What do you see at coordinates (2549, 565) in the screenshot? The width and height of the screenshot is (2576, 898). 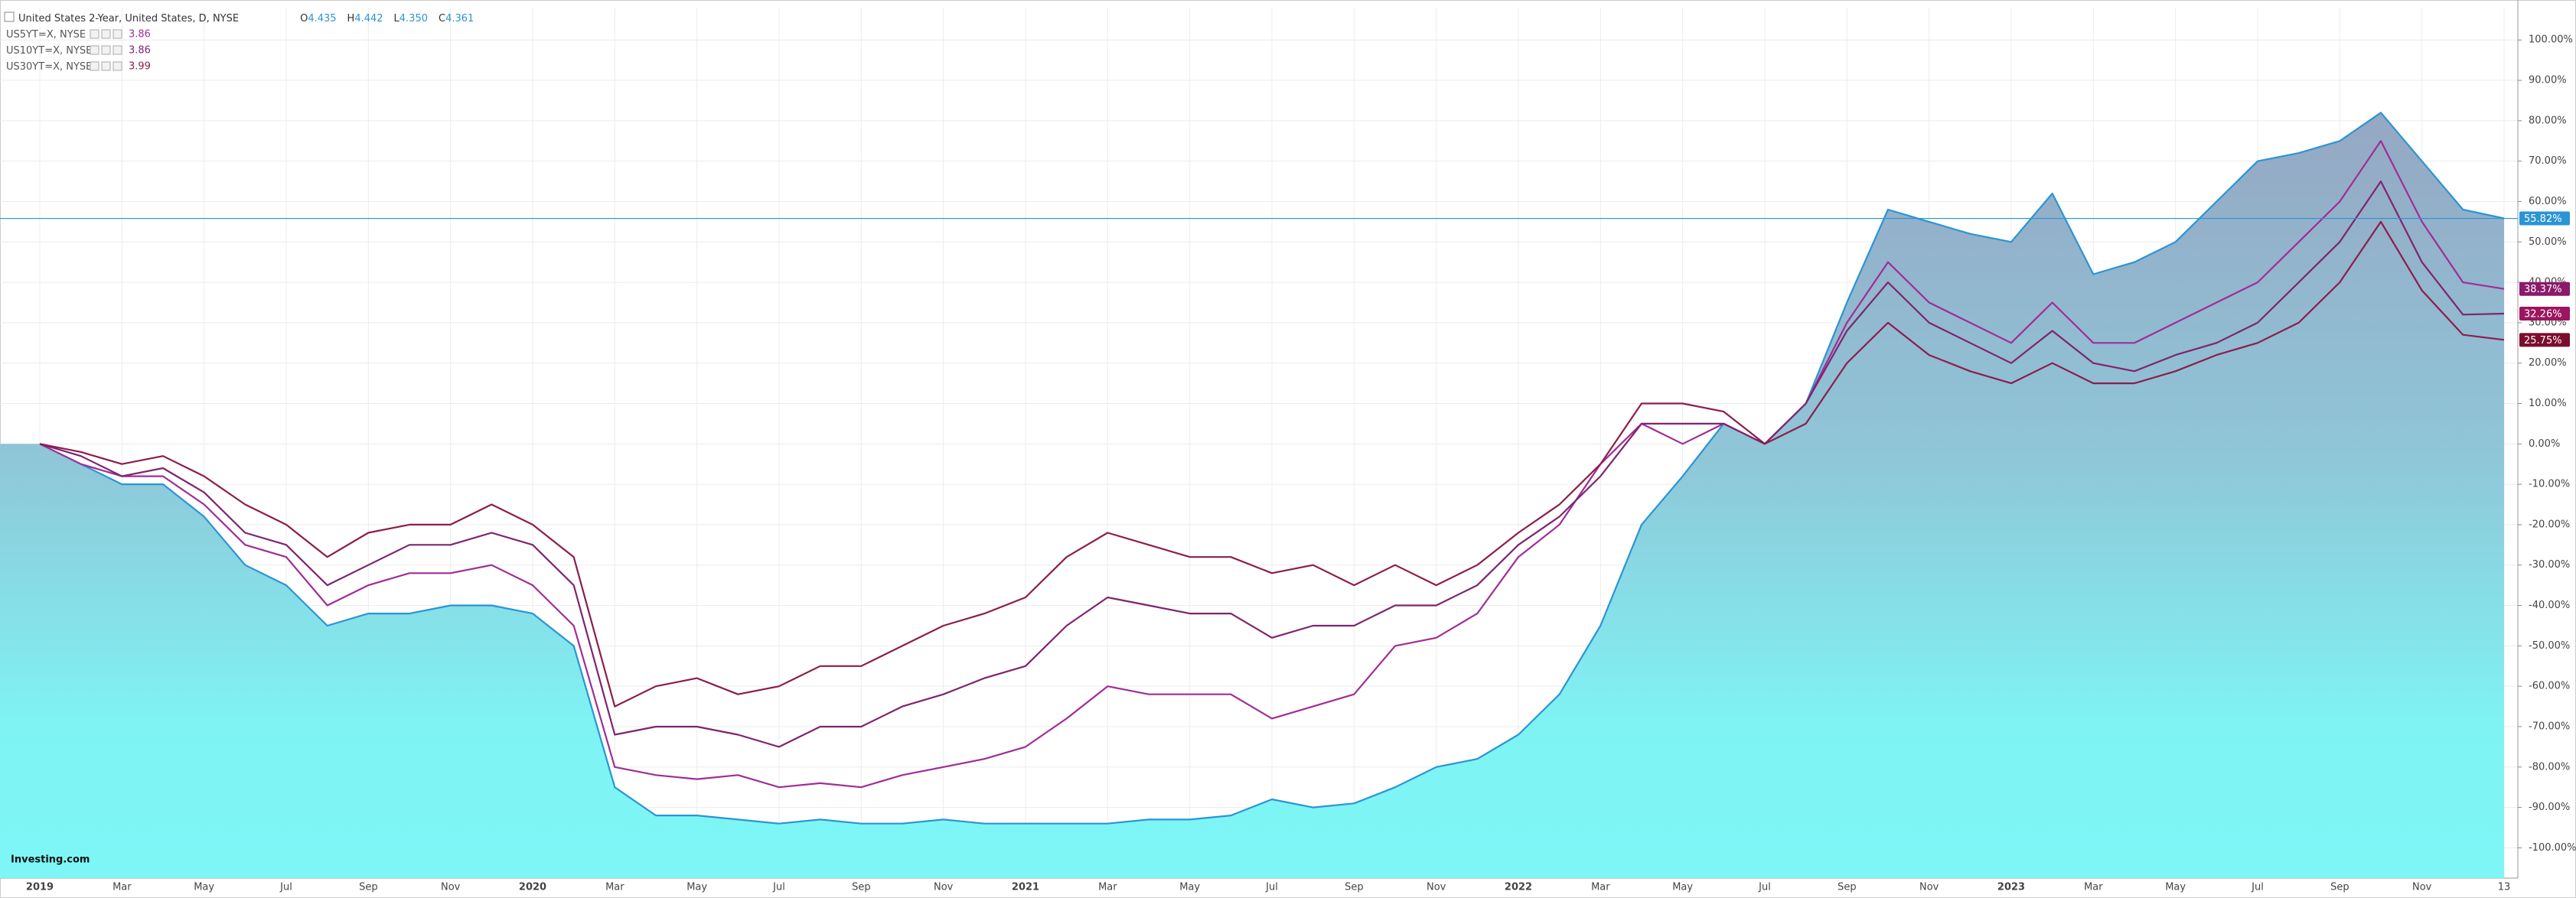 I see `y-tick-label: -30.00%` at bounding box center [2549, 565].